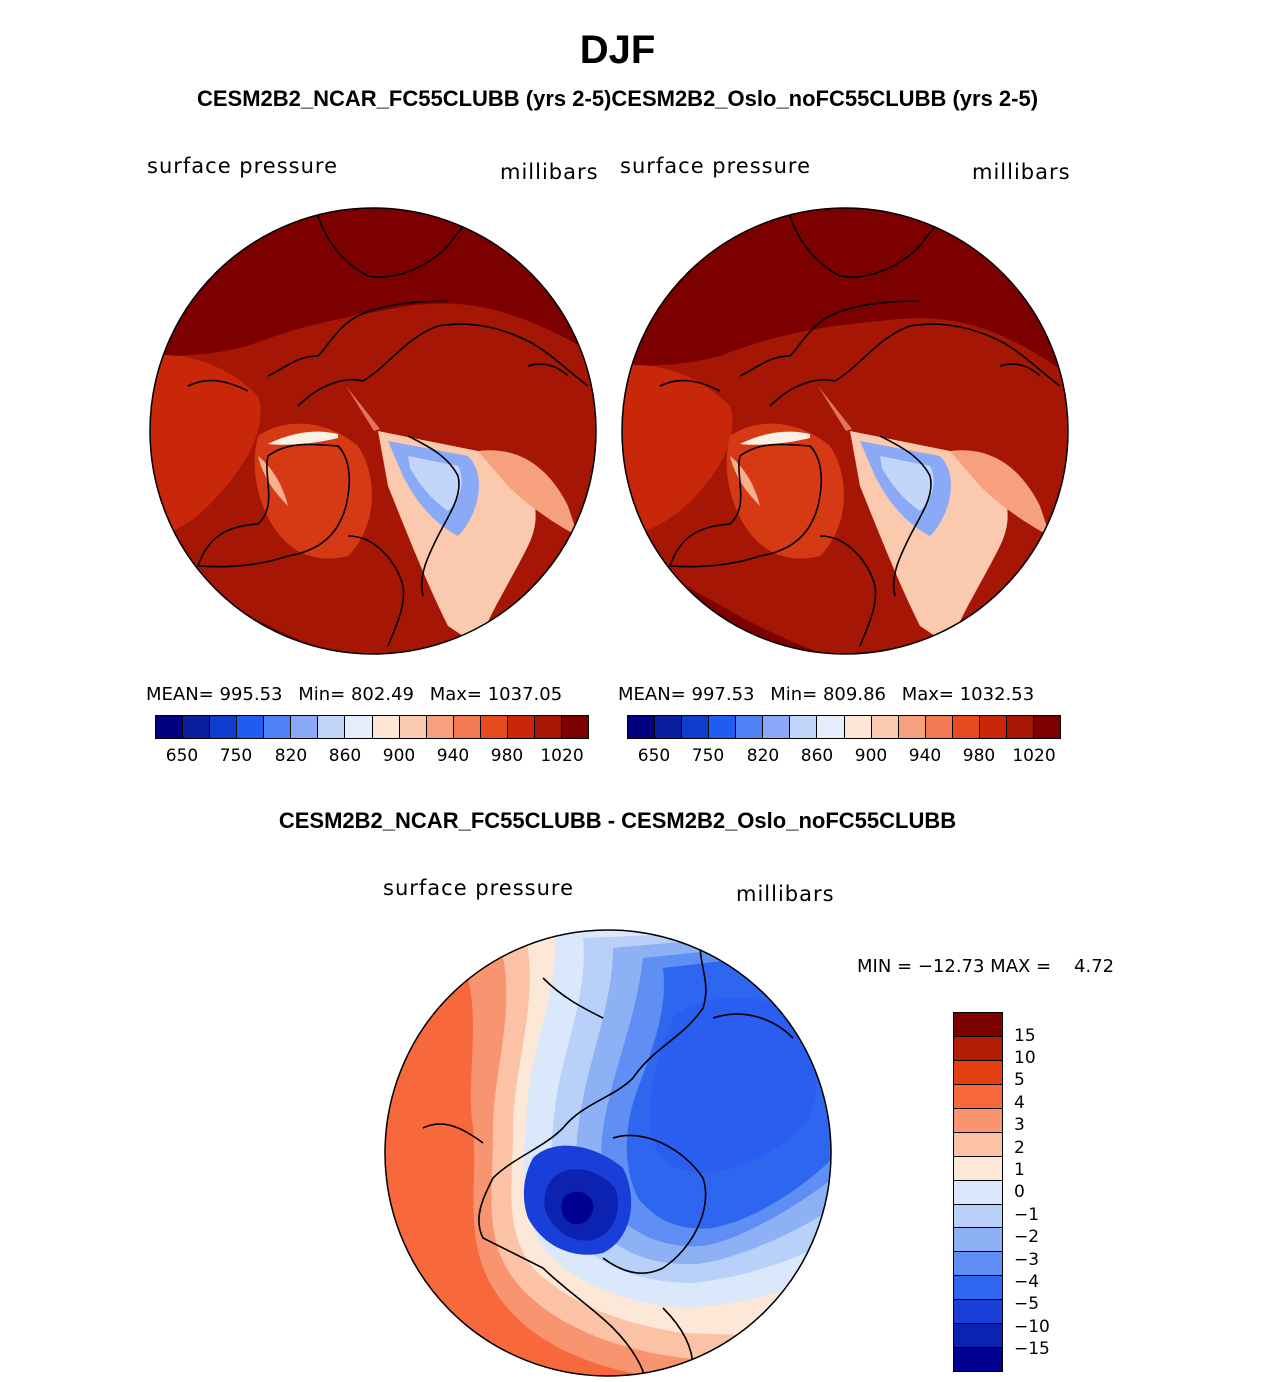  Describe the element at coordinates (708, 756) in the screenshot. I see `panel-2-colorbar-tick: 750` at that location.